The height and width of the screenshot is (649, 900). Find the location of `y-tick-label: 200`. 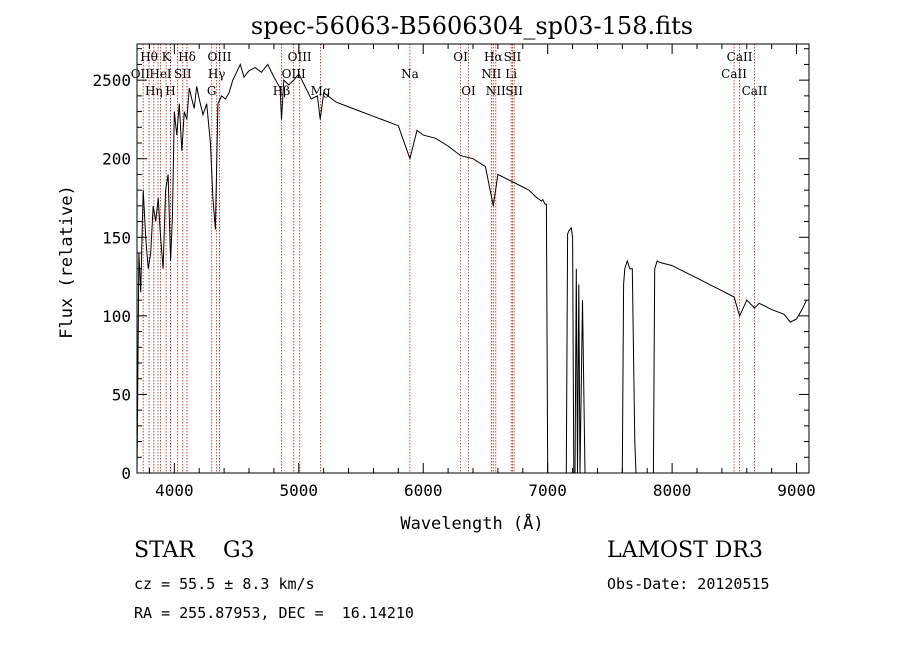

y-tick-label: 200 is located at coordinates (116, 159).